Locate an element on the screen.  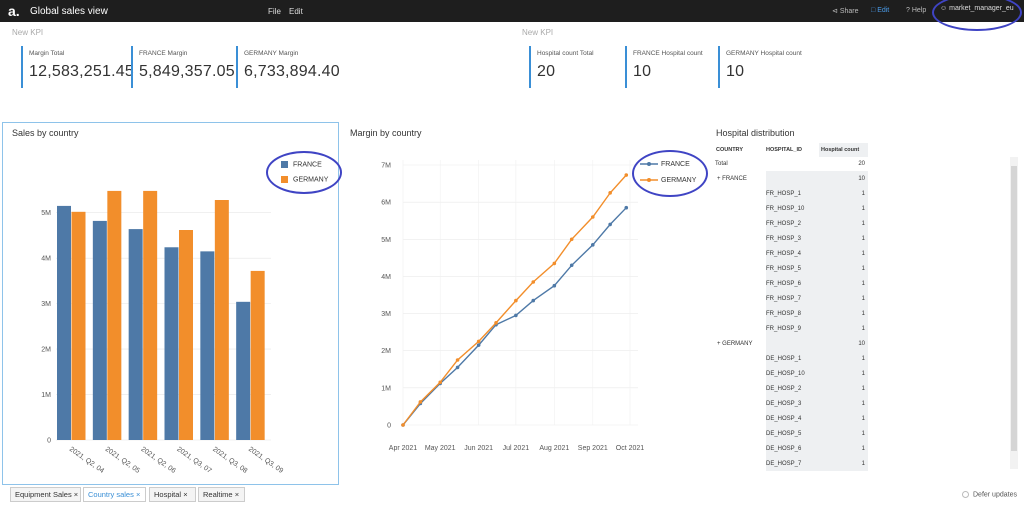
kpi-france-margin: FRANCE Margin 5,849,357.05 is located at coordinates (183, 67).